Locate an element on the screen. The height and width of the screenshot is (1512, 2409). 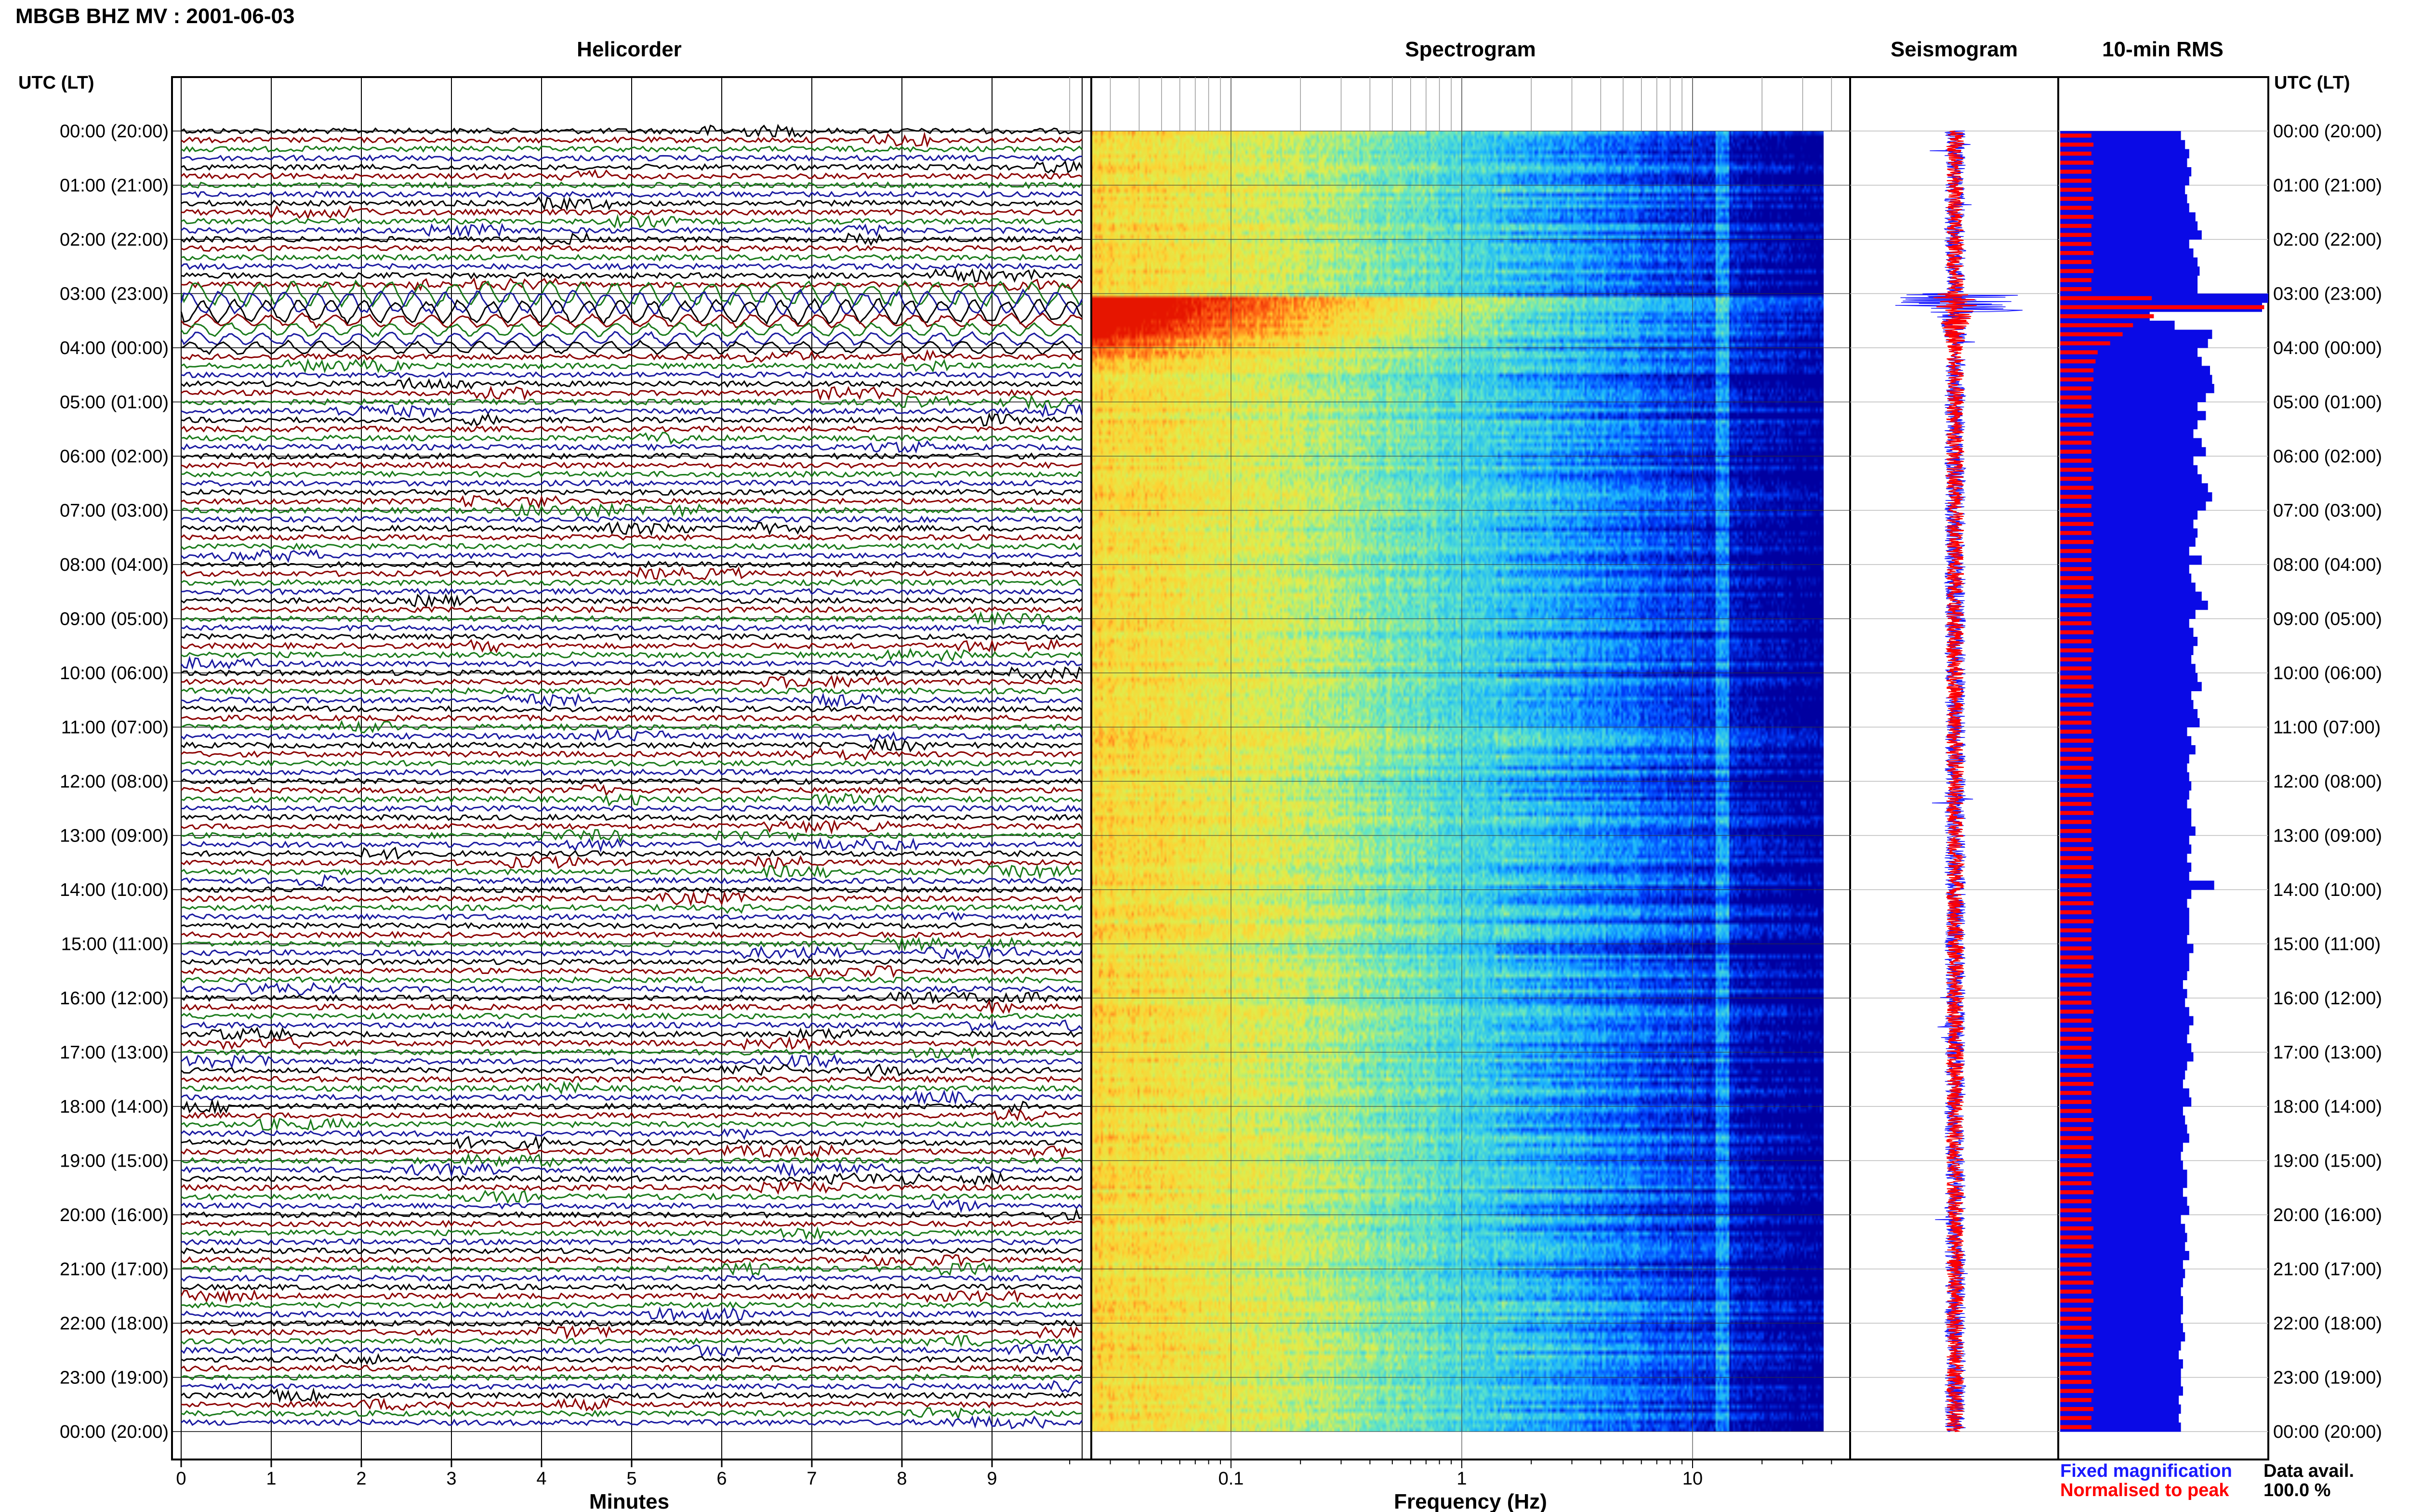
time-label: 10:00 (06:00) is located at coordinates (2327, 673).